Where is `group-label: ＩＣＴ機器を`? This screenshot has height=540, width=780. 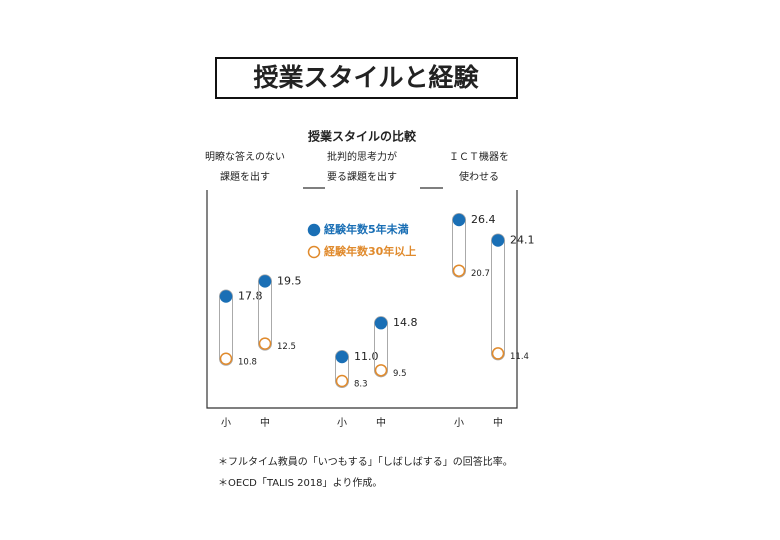
group-label: ＩＣＴ機器を is located at coordinates (479, 156).